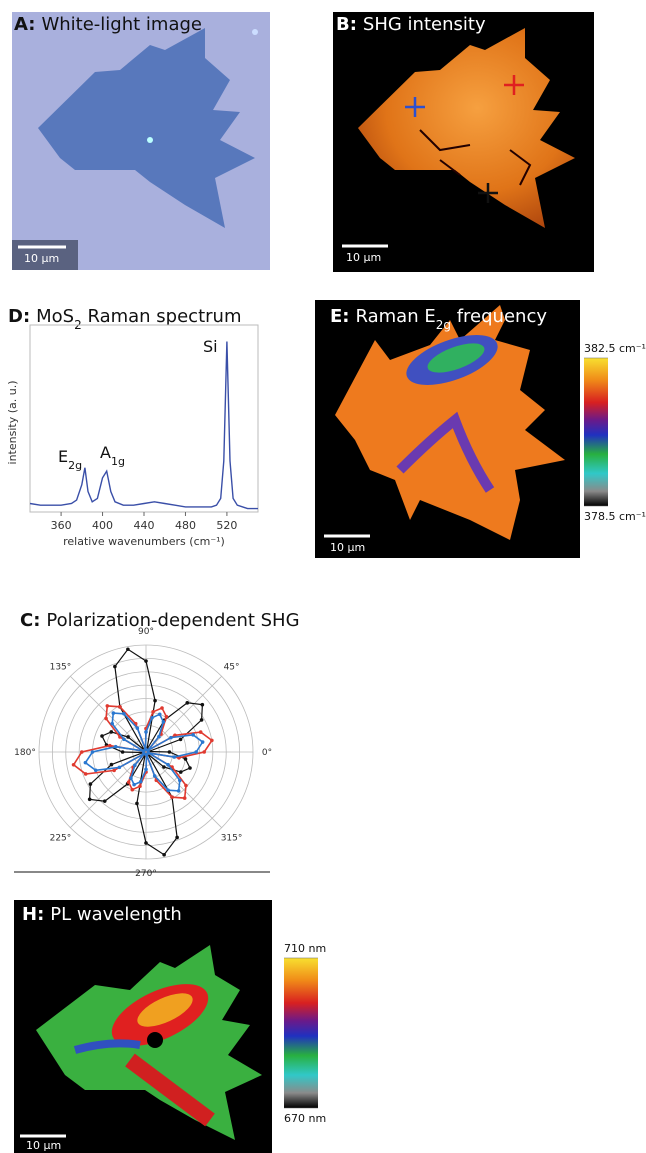 Image resolution: width=646 pixels, height=1153 pixels. Describe the element at coordinates (155, 1040) in the screenshot. I see `hole` at that location.